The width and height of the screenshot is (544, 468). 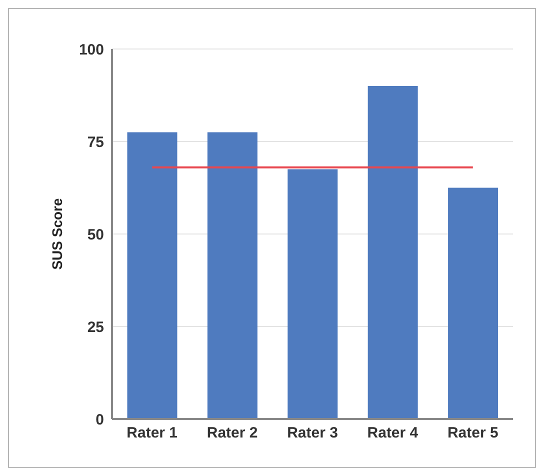 What do you see at coordinates (232, 433) in the screenshot?
I see `x-tick-label: Rater 2` at bounding box center [232, 433].